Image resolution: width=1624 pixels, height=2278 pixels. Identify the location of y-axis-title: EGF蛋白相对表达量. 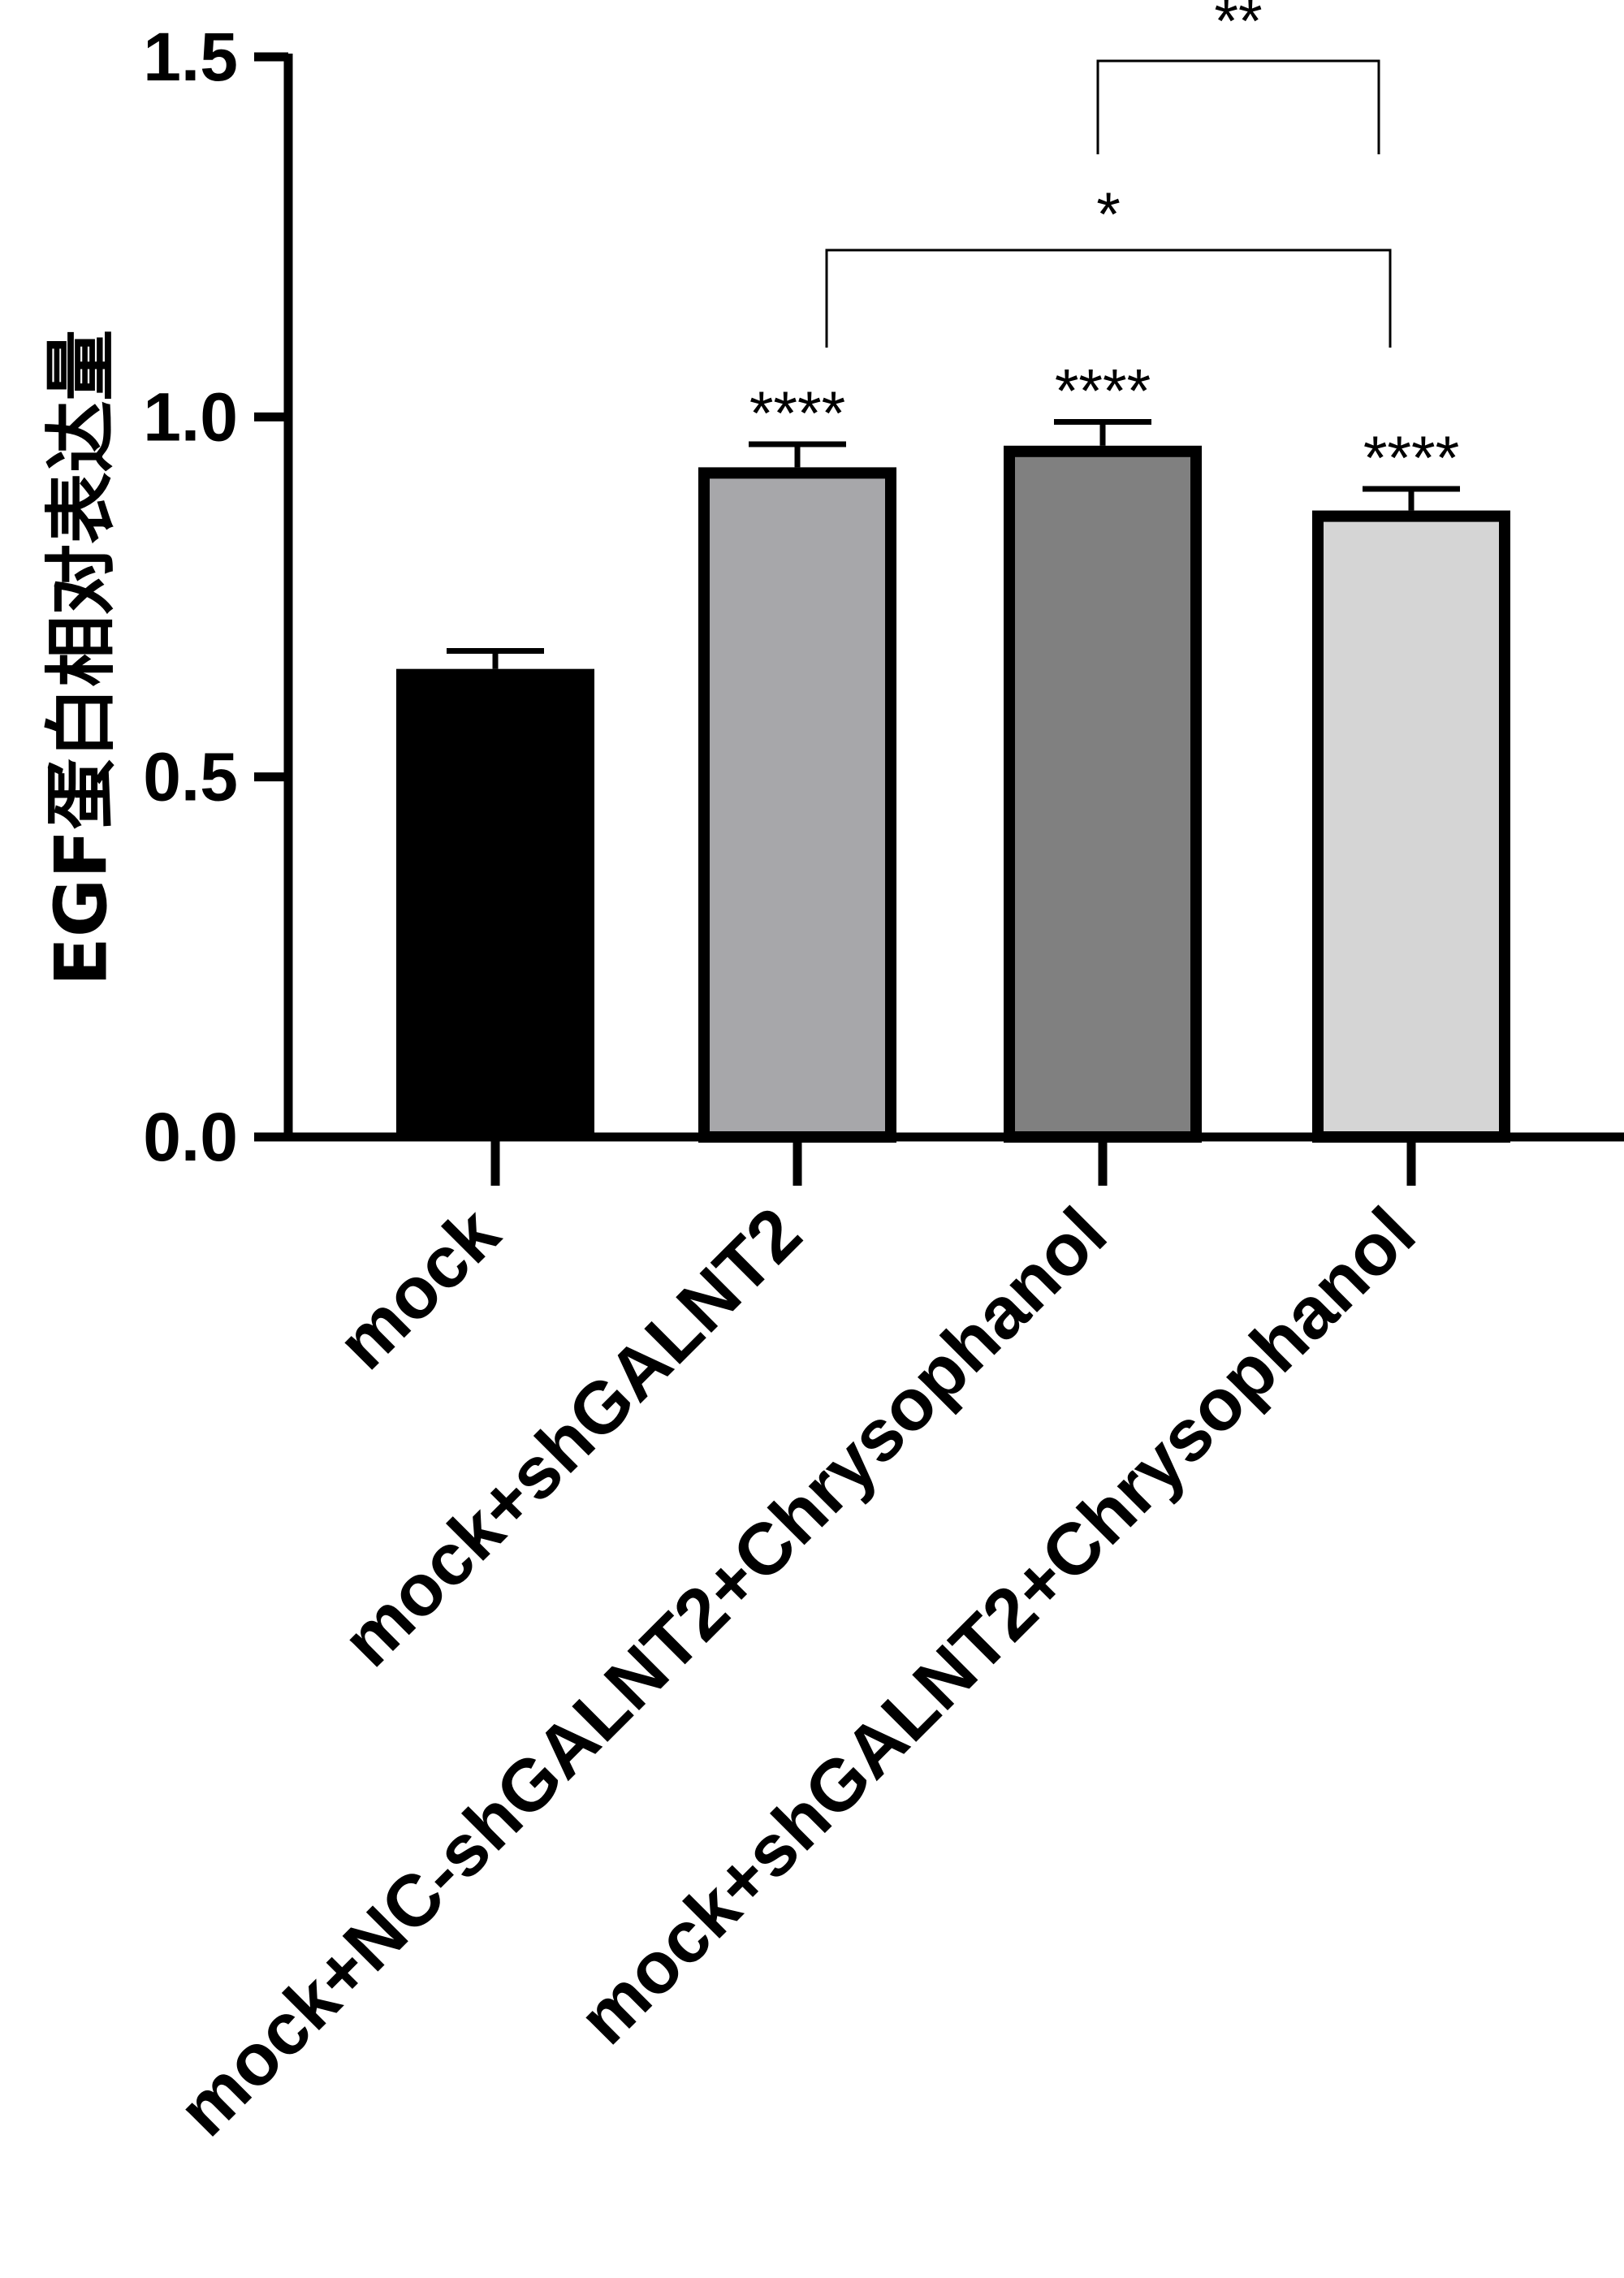
(81, 658).